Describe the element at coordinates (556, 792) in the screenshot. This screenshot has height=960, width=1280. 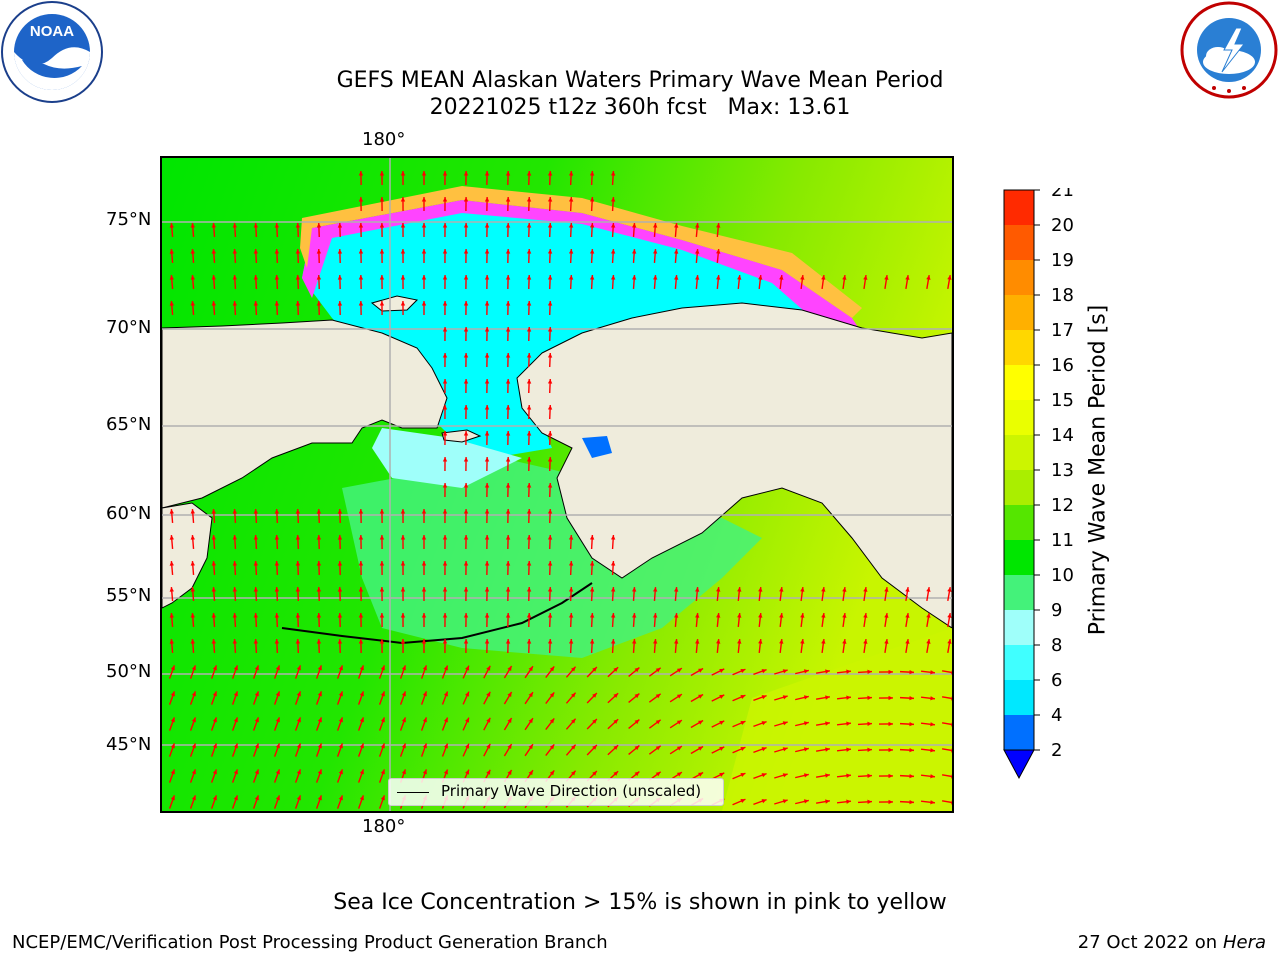
I see `map-legend: Primary Wave Direction (unscaled)` at that location.